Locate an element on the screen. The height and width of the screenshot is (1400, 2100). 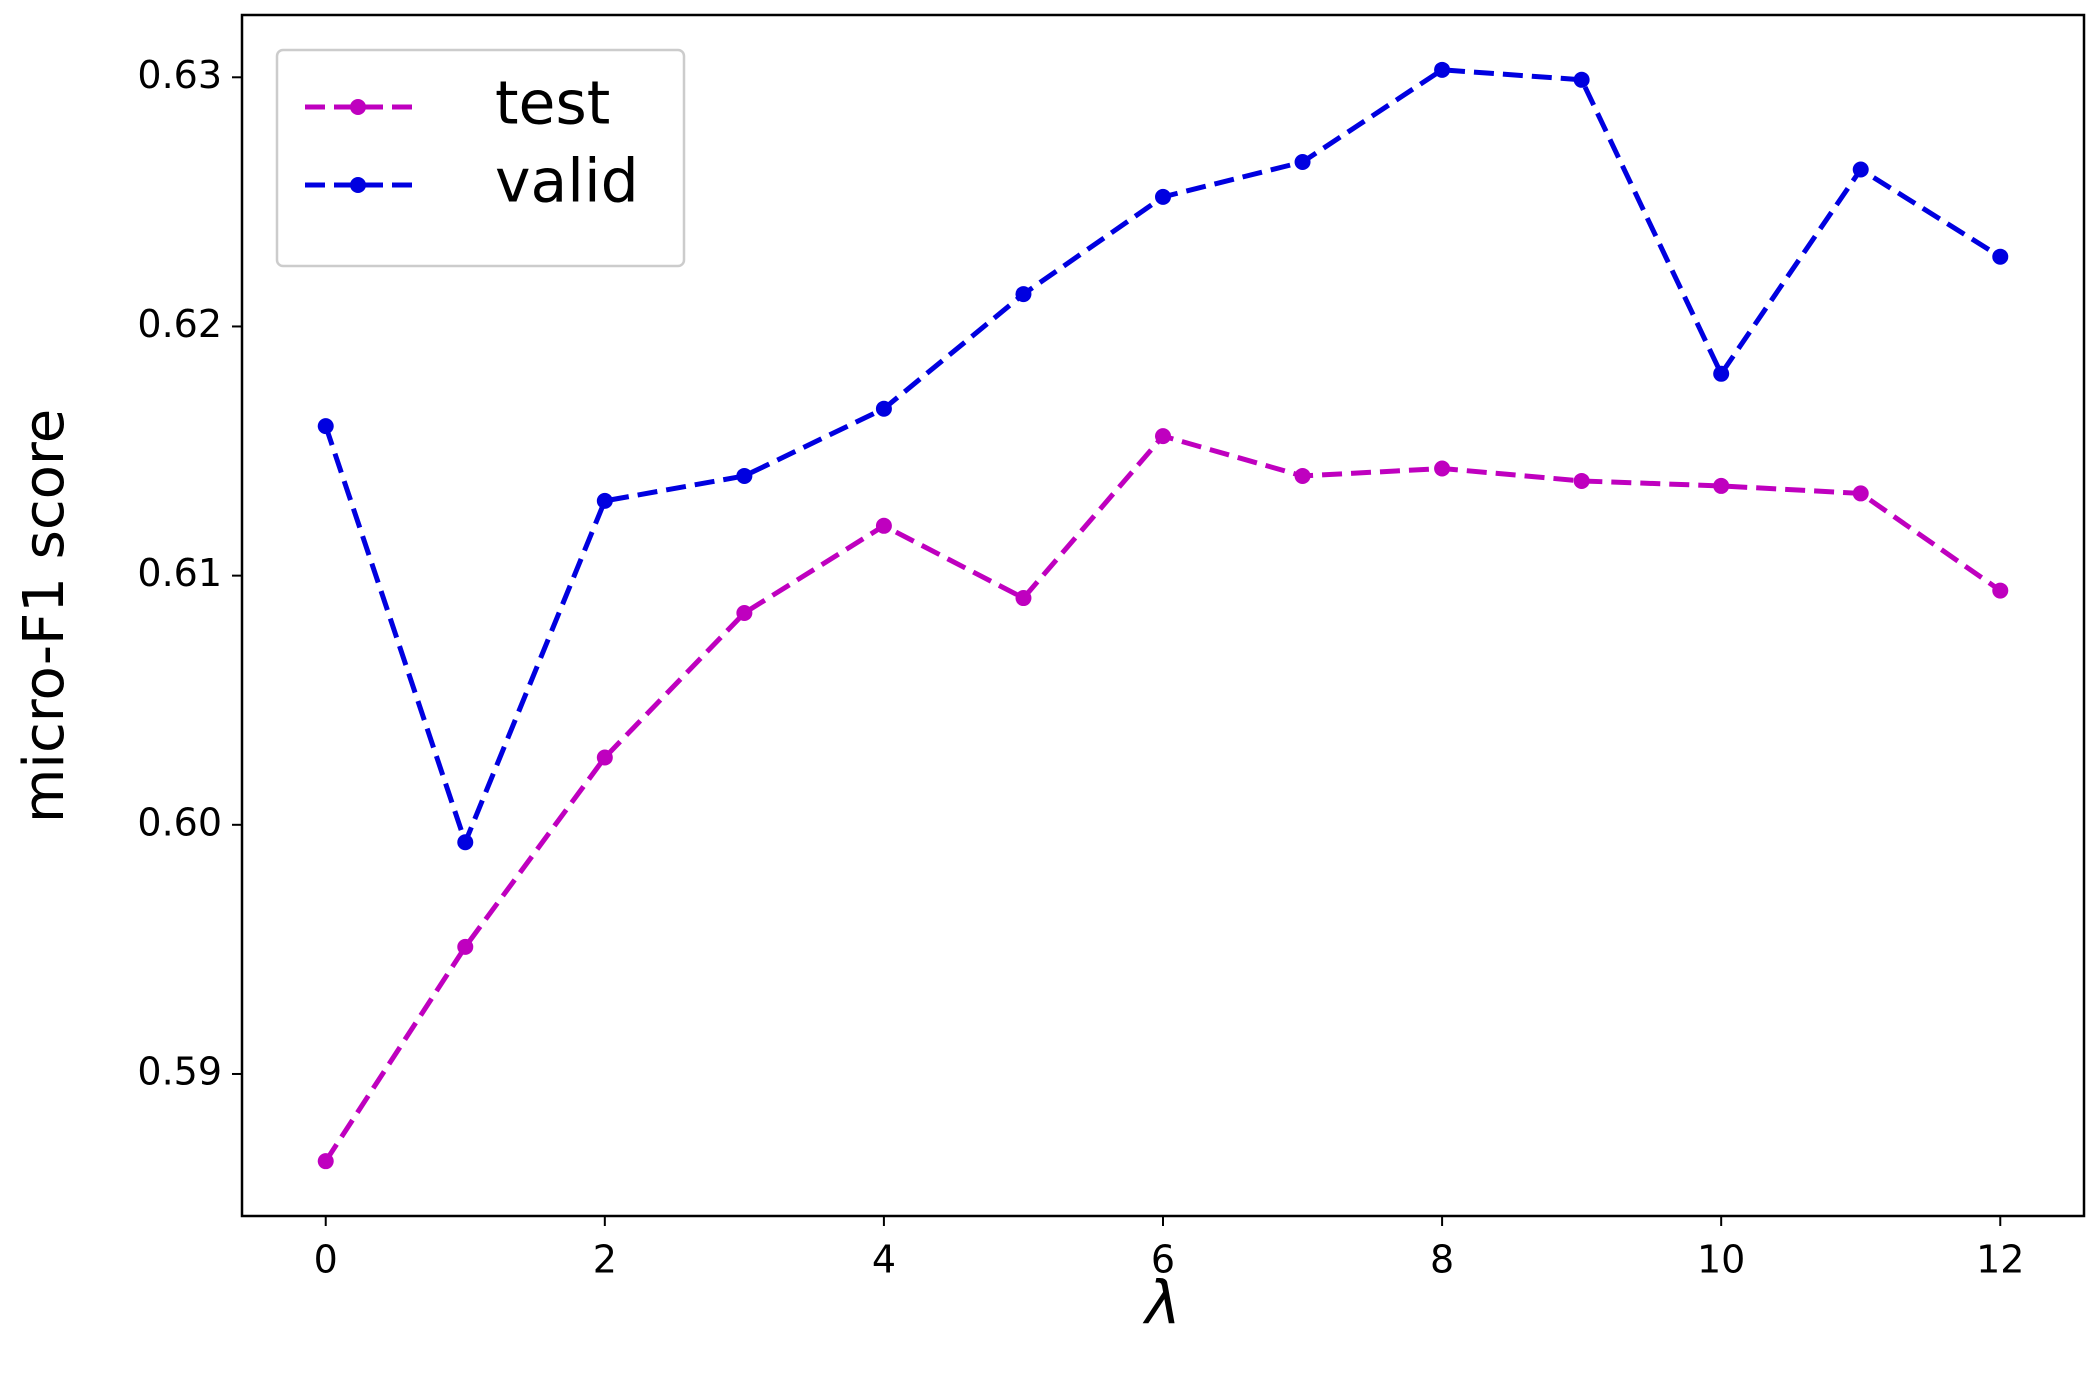
x-tick-label: 6 is located at coordinates (1163, 1260).